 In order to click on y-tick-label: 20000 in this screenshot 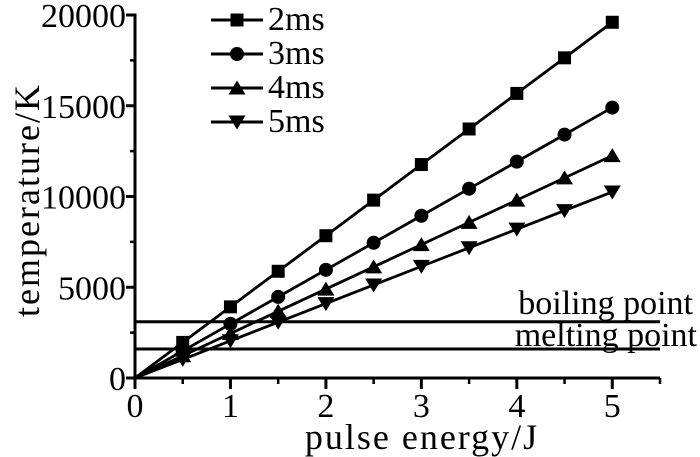, I will do `click(83, 17)`.